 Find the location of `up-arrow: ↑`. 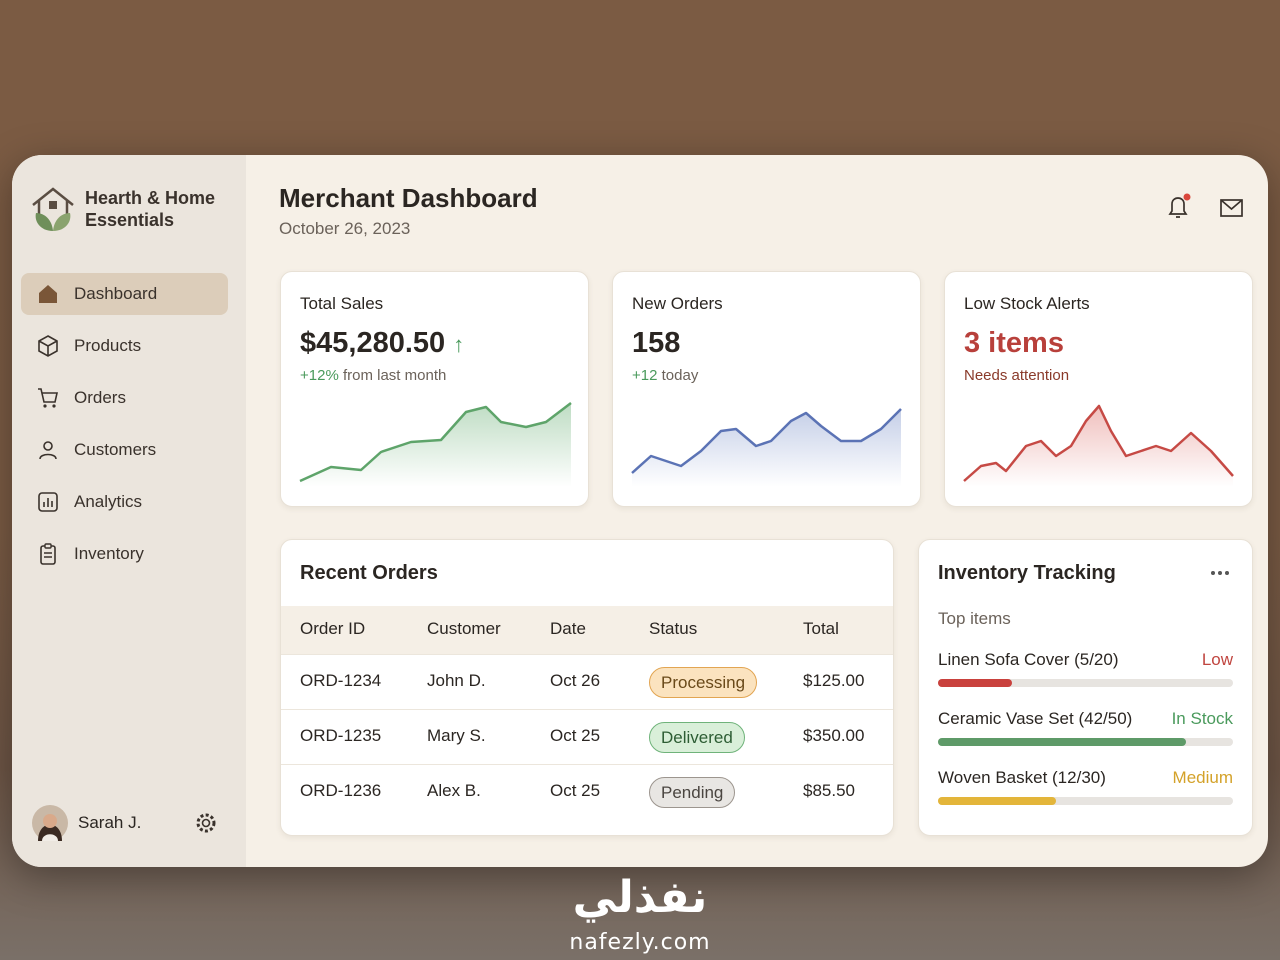

up-arrow: ↑ is located at coordinates (459, 344).